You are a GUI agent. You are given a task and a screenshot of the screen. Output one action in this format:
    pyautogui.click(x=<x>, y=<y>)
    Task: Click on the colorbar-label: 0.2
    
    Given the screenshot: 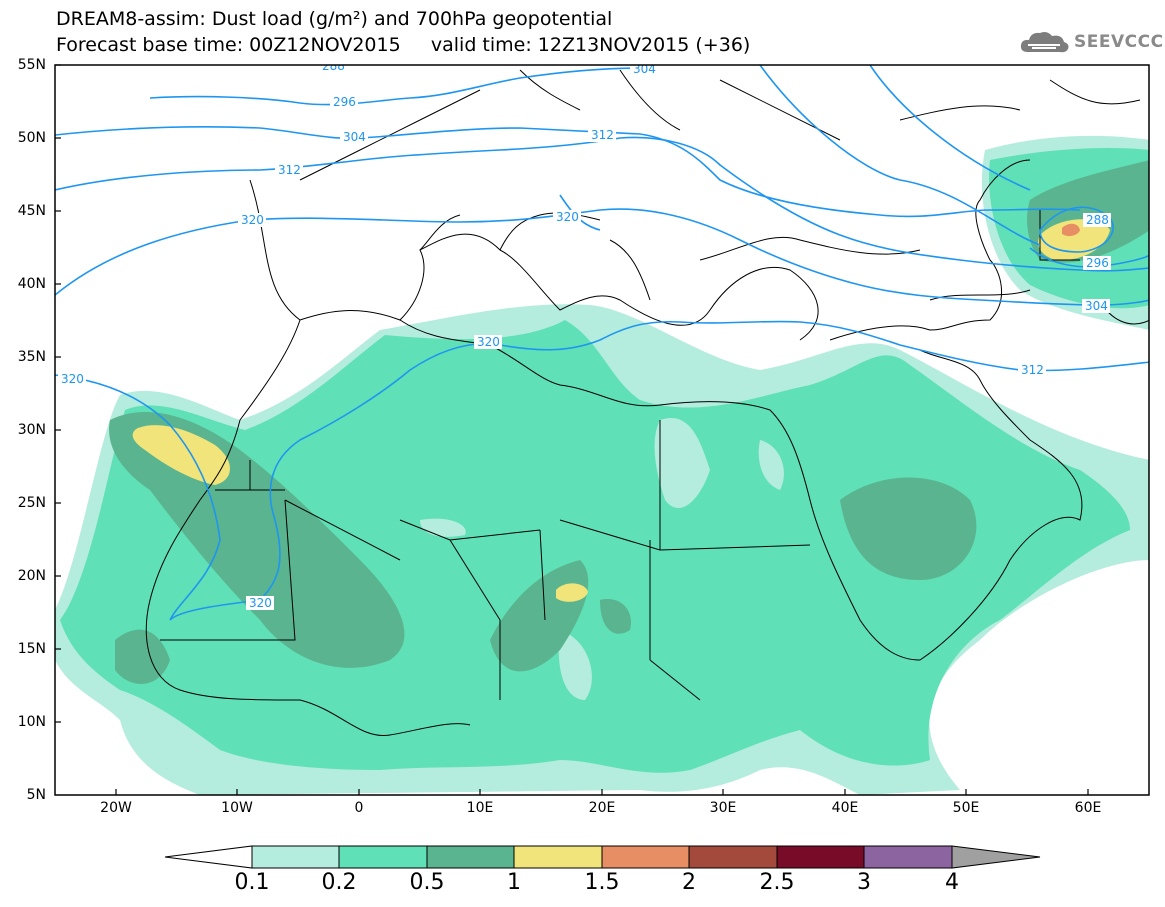 What is the action you would take?
    pyautogui.click(x=339, y=882)
    